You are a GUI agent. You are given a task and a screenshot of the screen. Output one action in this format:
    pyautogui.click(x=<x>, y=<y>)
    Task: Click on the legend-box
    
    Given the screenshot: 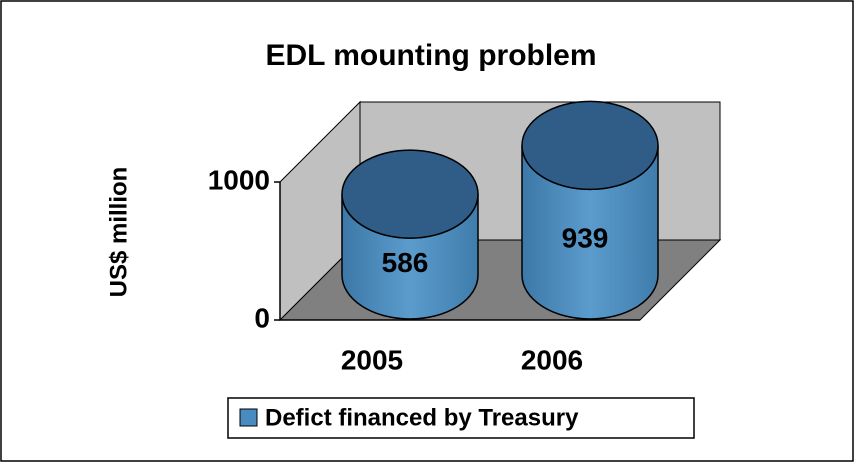 What is the action you would take?
    pyautogui.click(x=461, y=418)
    